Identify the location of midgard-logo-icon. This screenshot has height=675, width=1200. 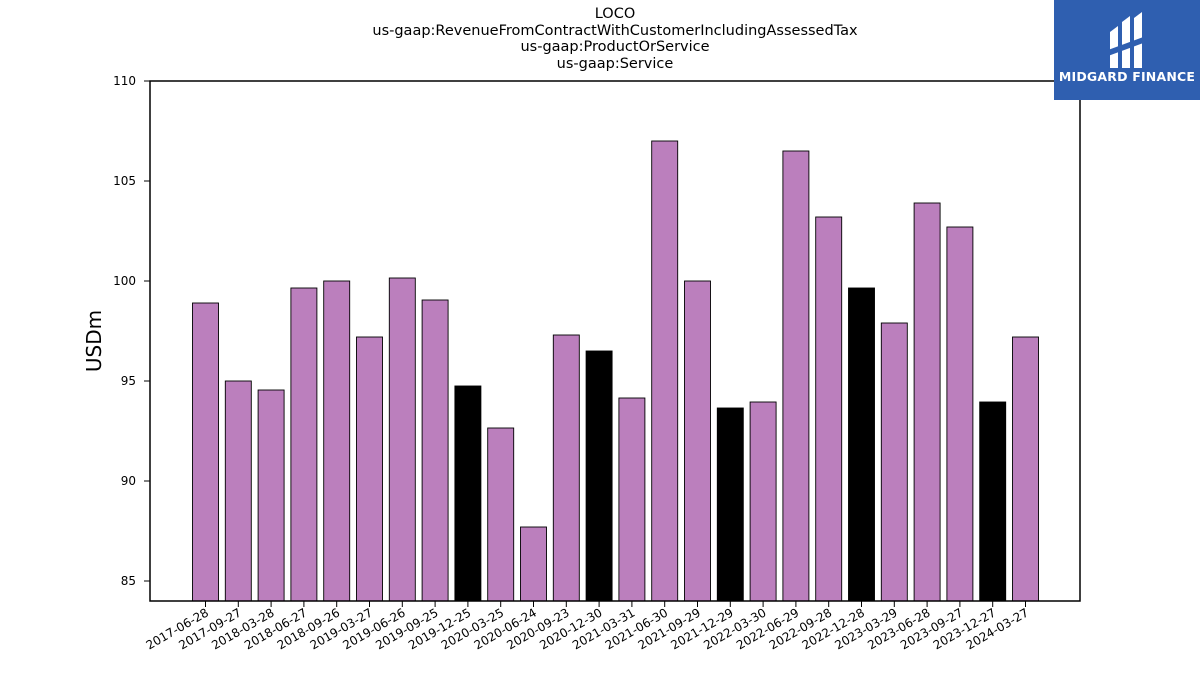
(1127, 40).